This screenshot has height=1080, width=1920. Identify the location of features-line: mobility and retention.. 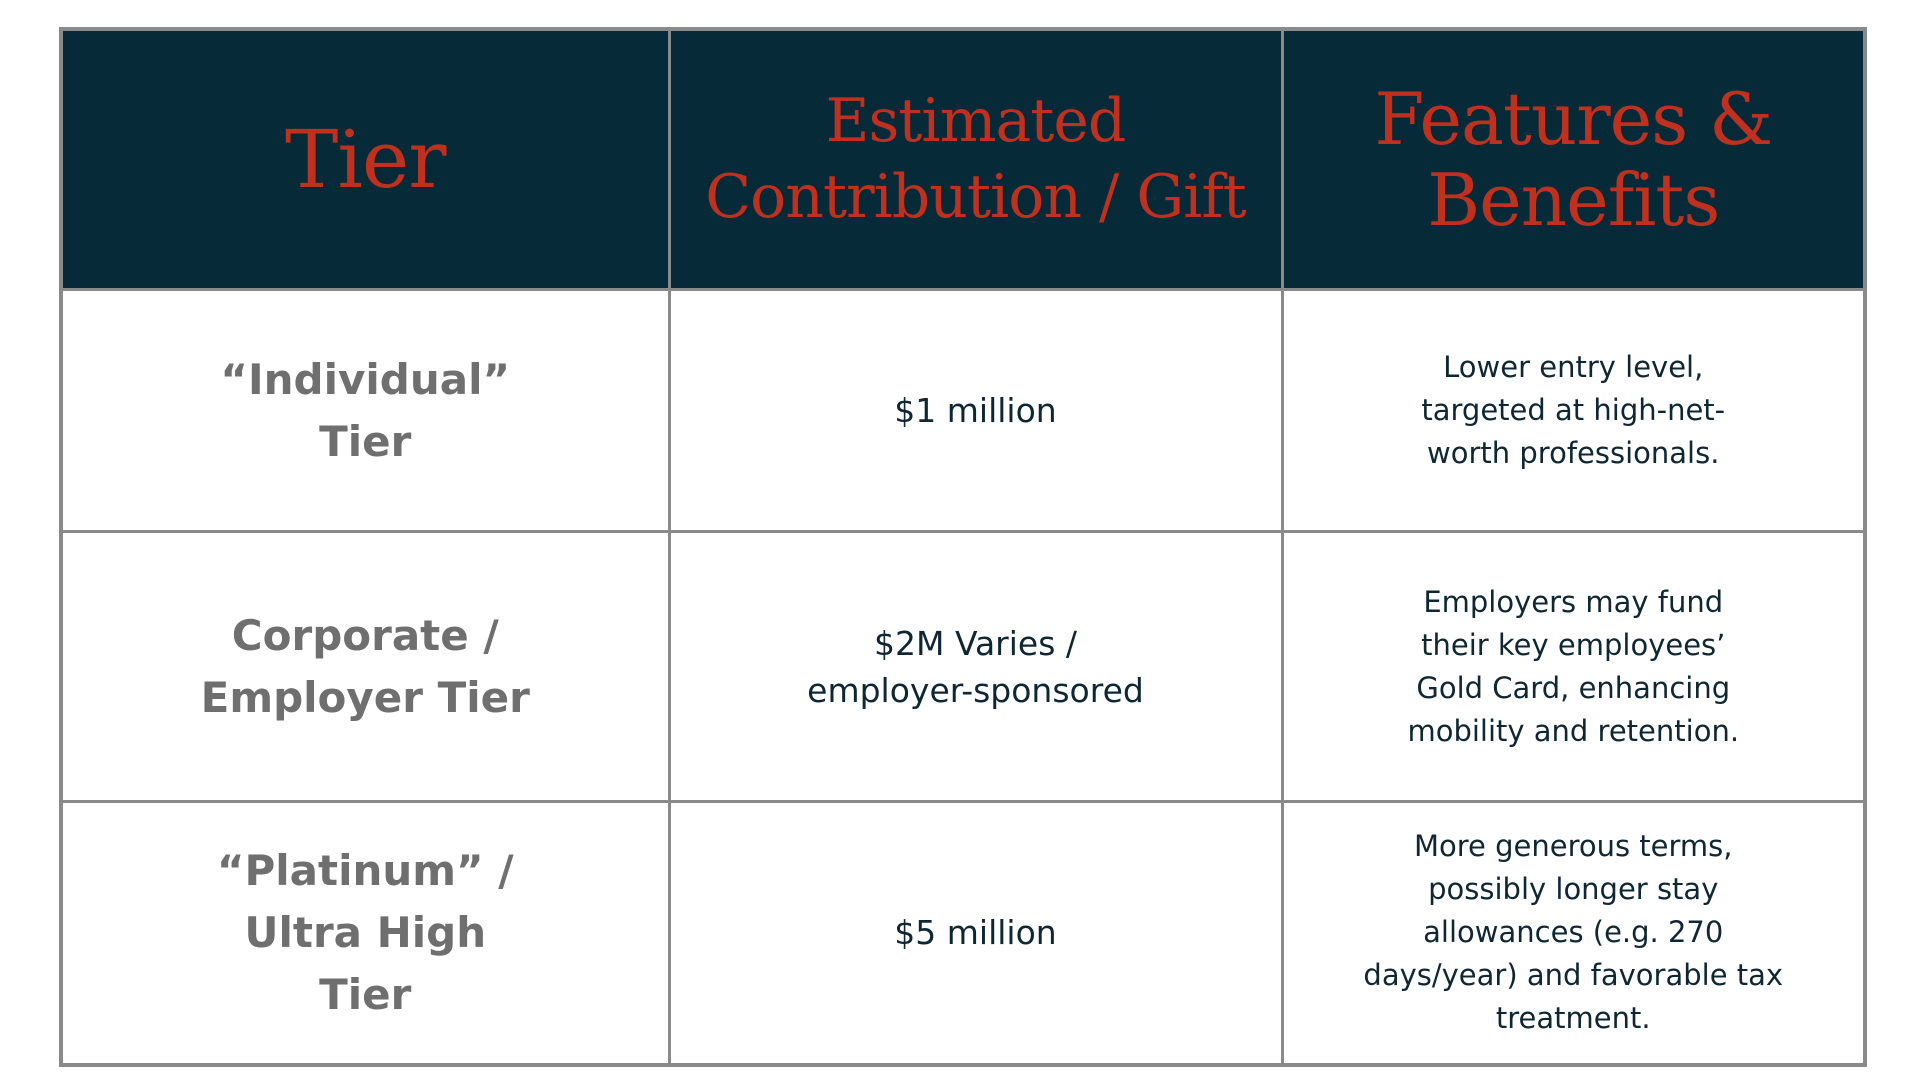
(1573, 730).